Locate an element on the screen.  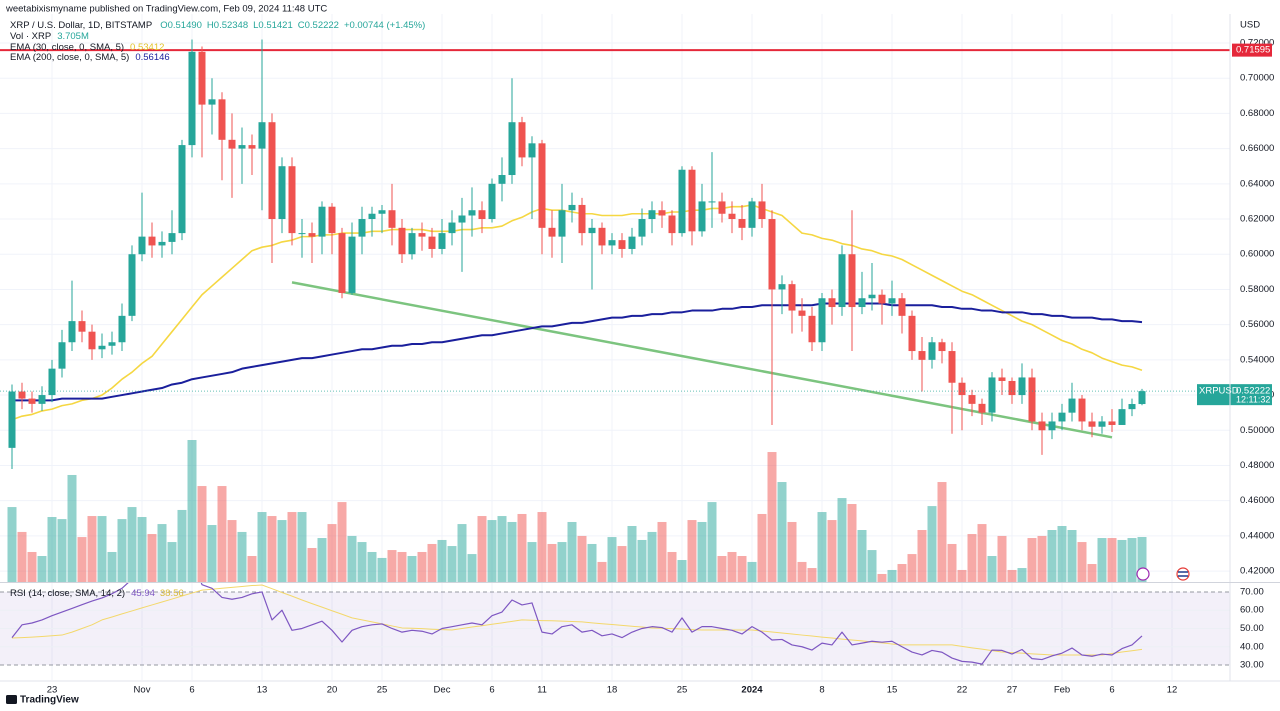
ema30-value: 0.53412 is located at coordinates (147, 47).